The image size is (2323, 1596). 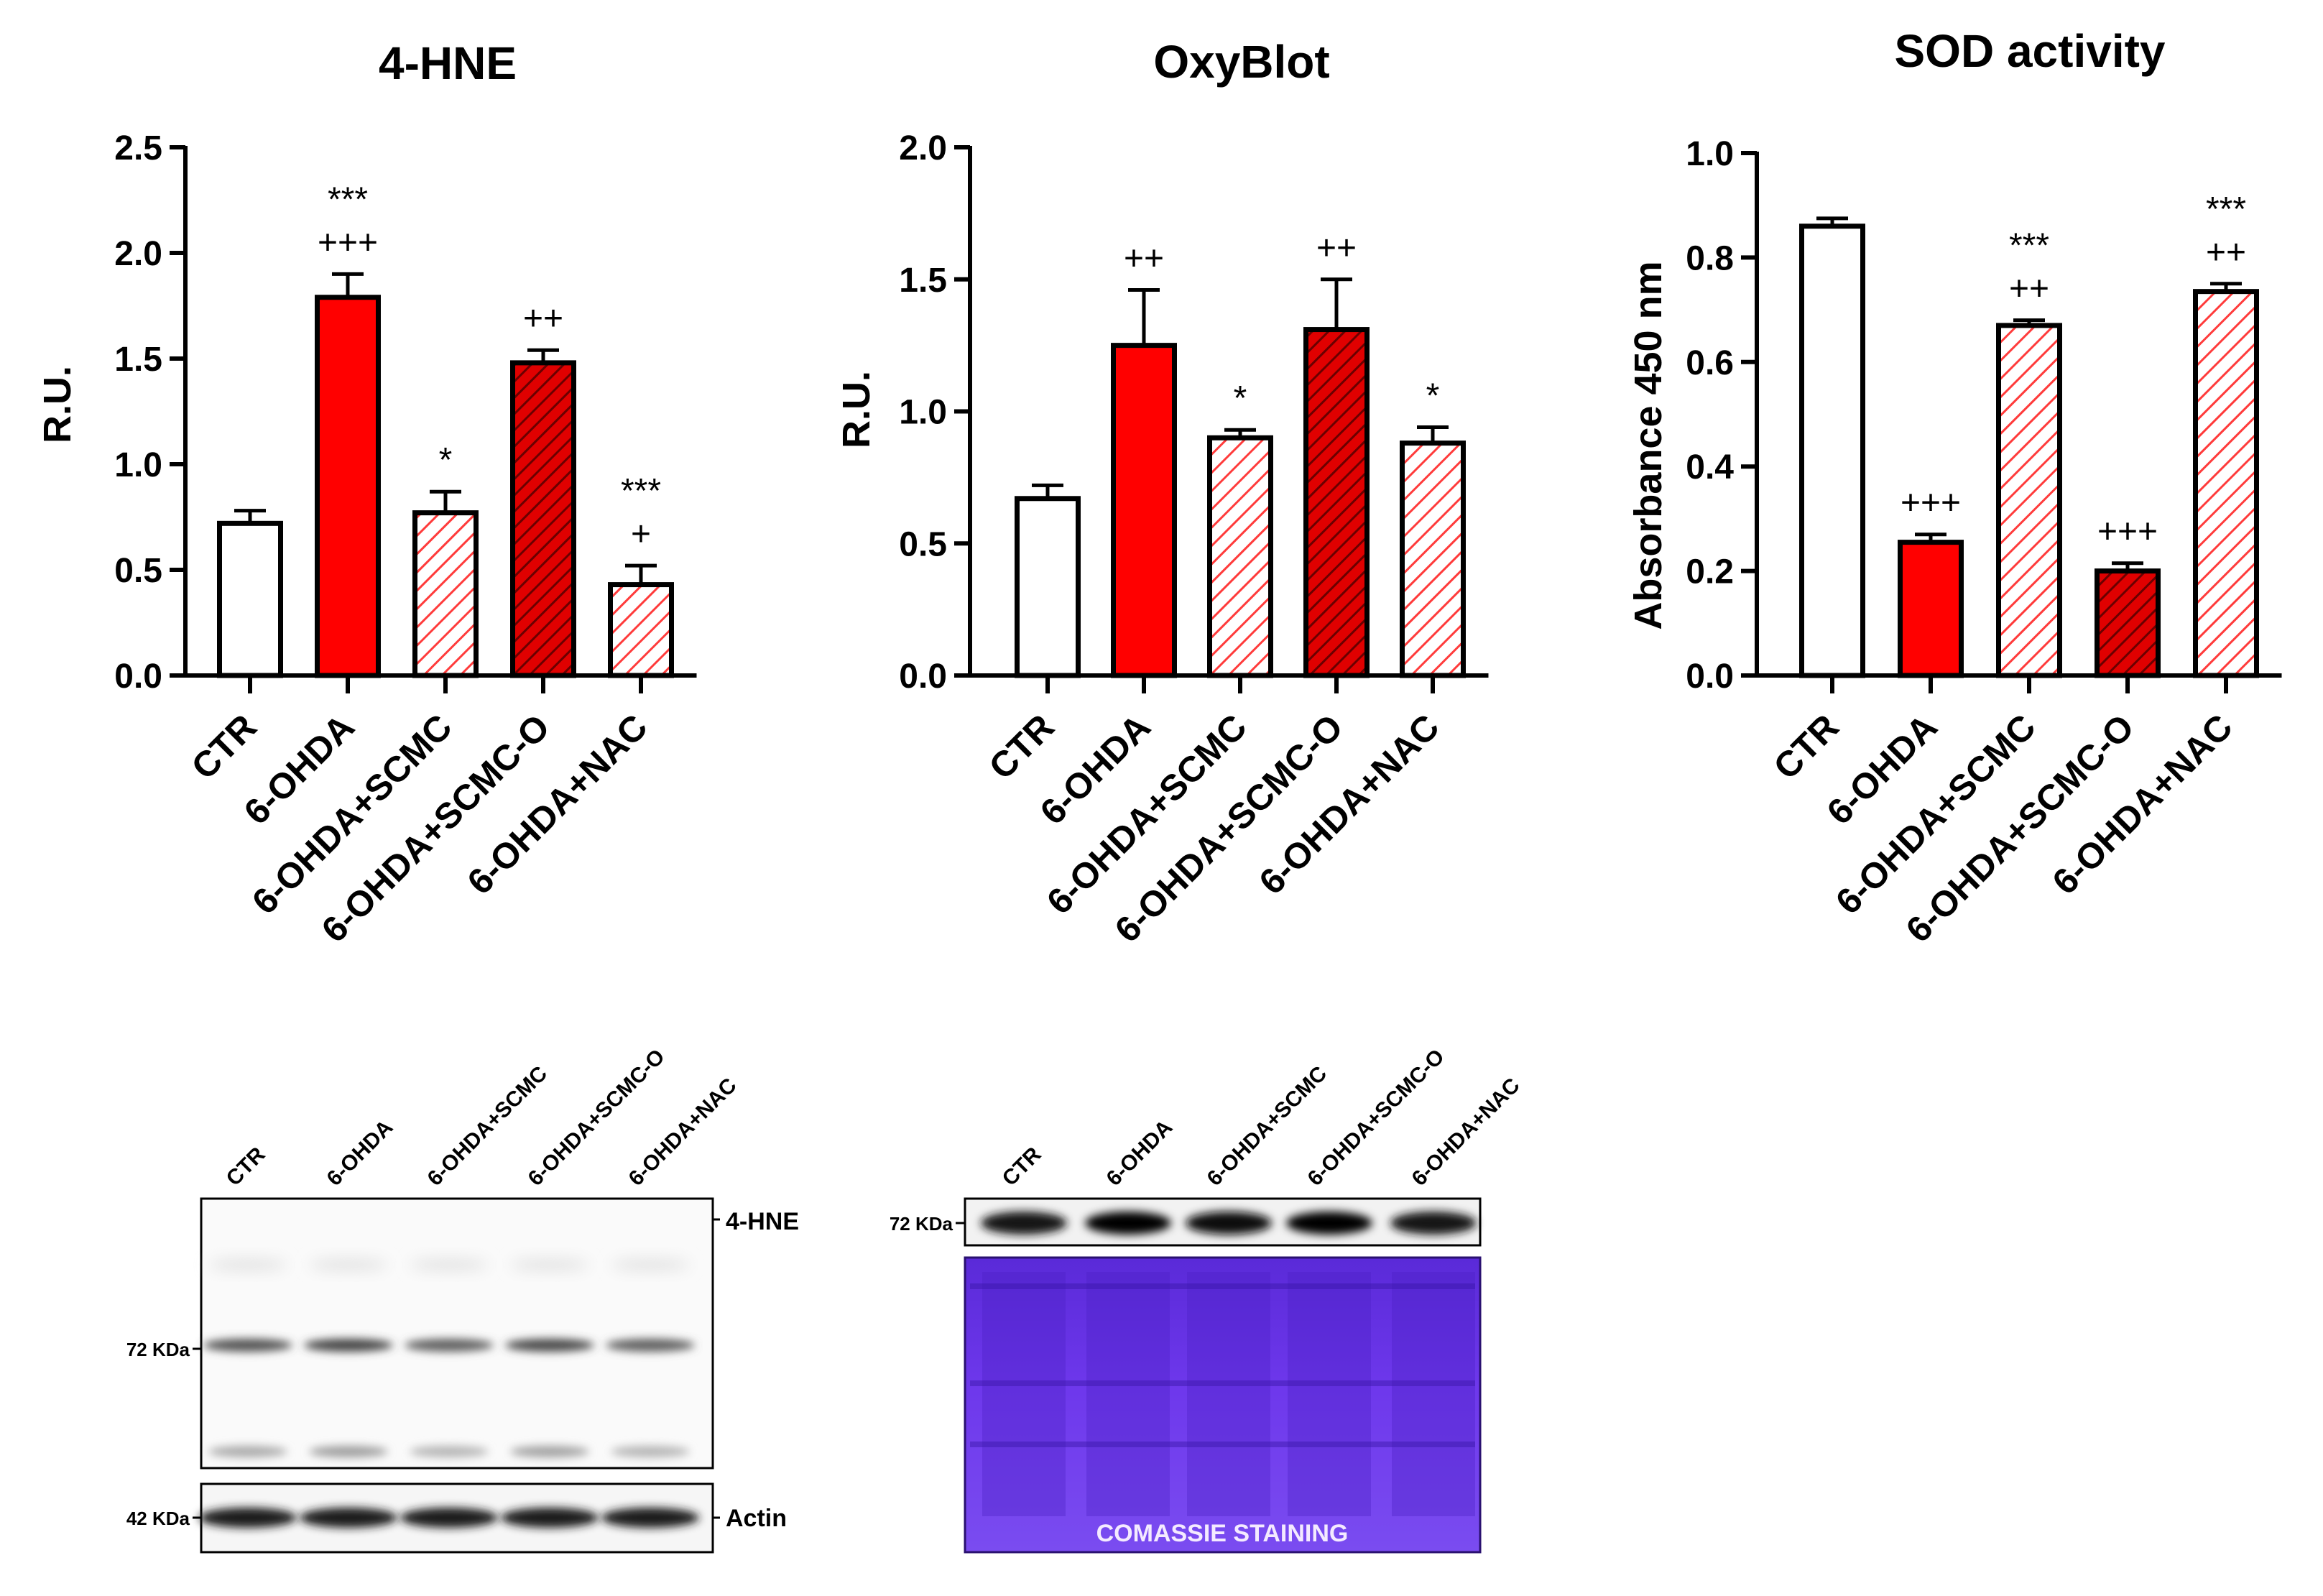 What do you see at coordinates (1222, 1534) in the screenshot?
I see `comassie-label: COMASSIE STAINING` at bounding box center [1222, 1534].